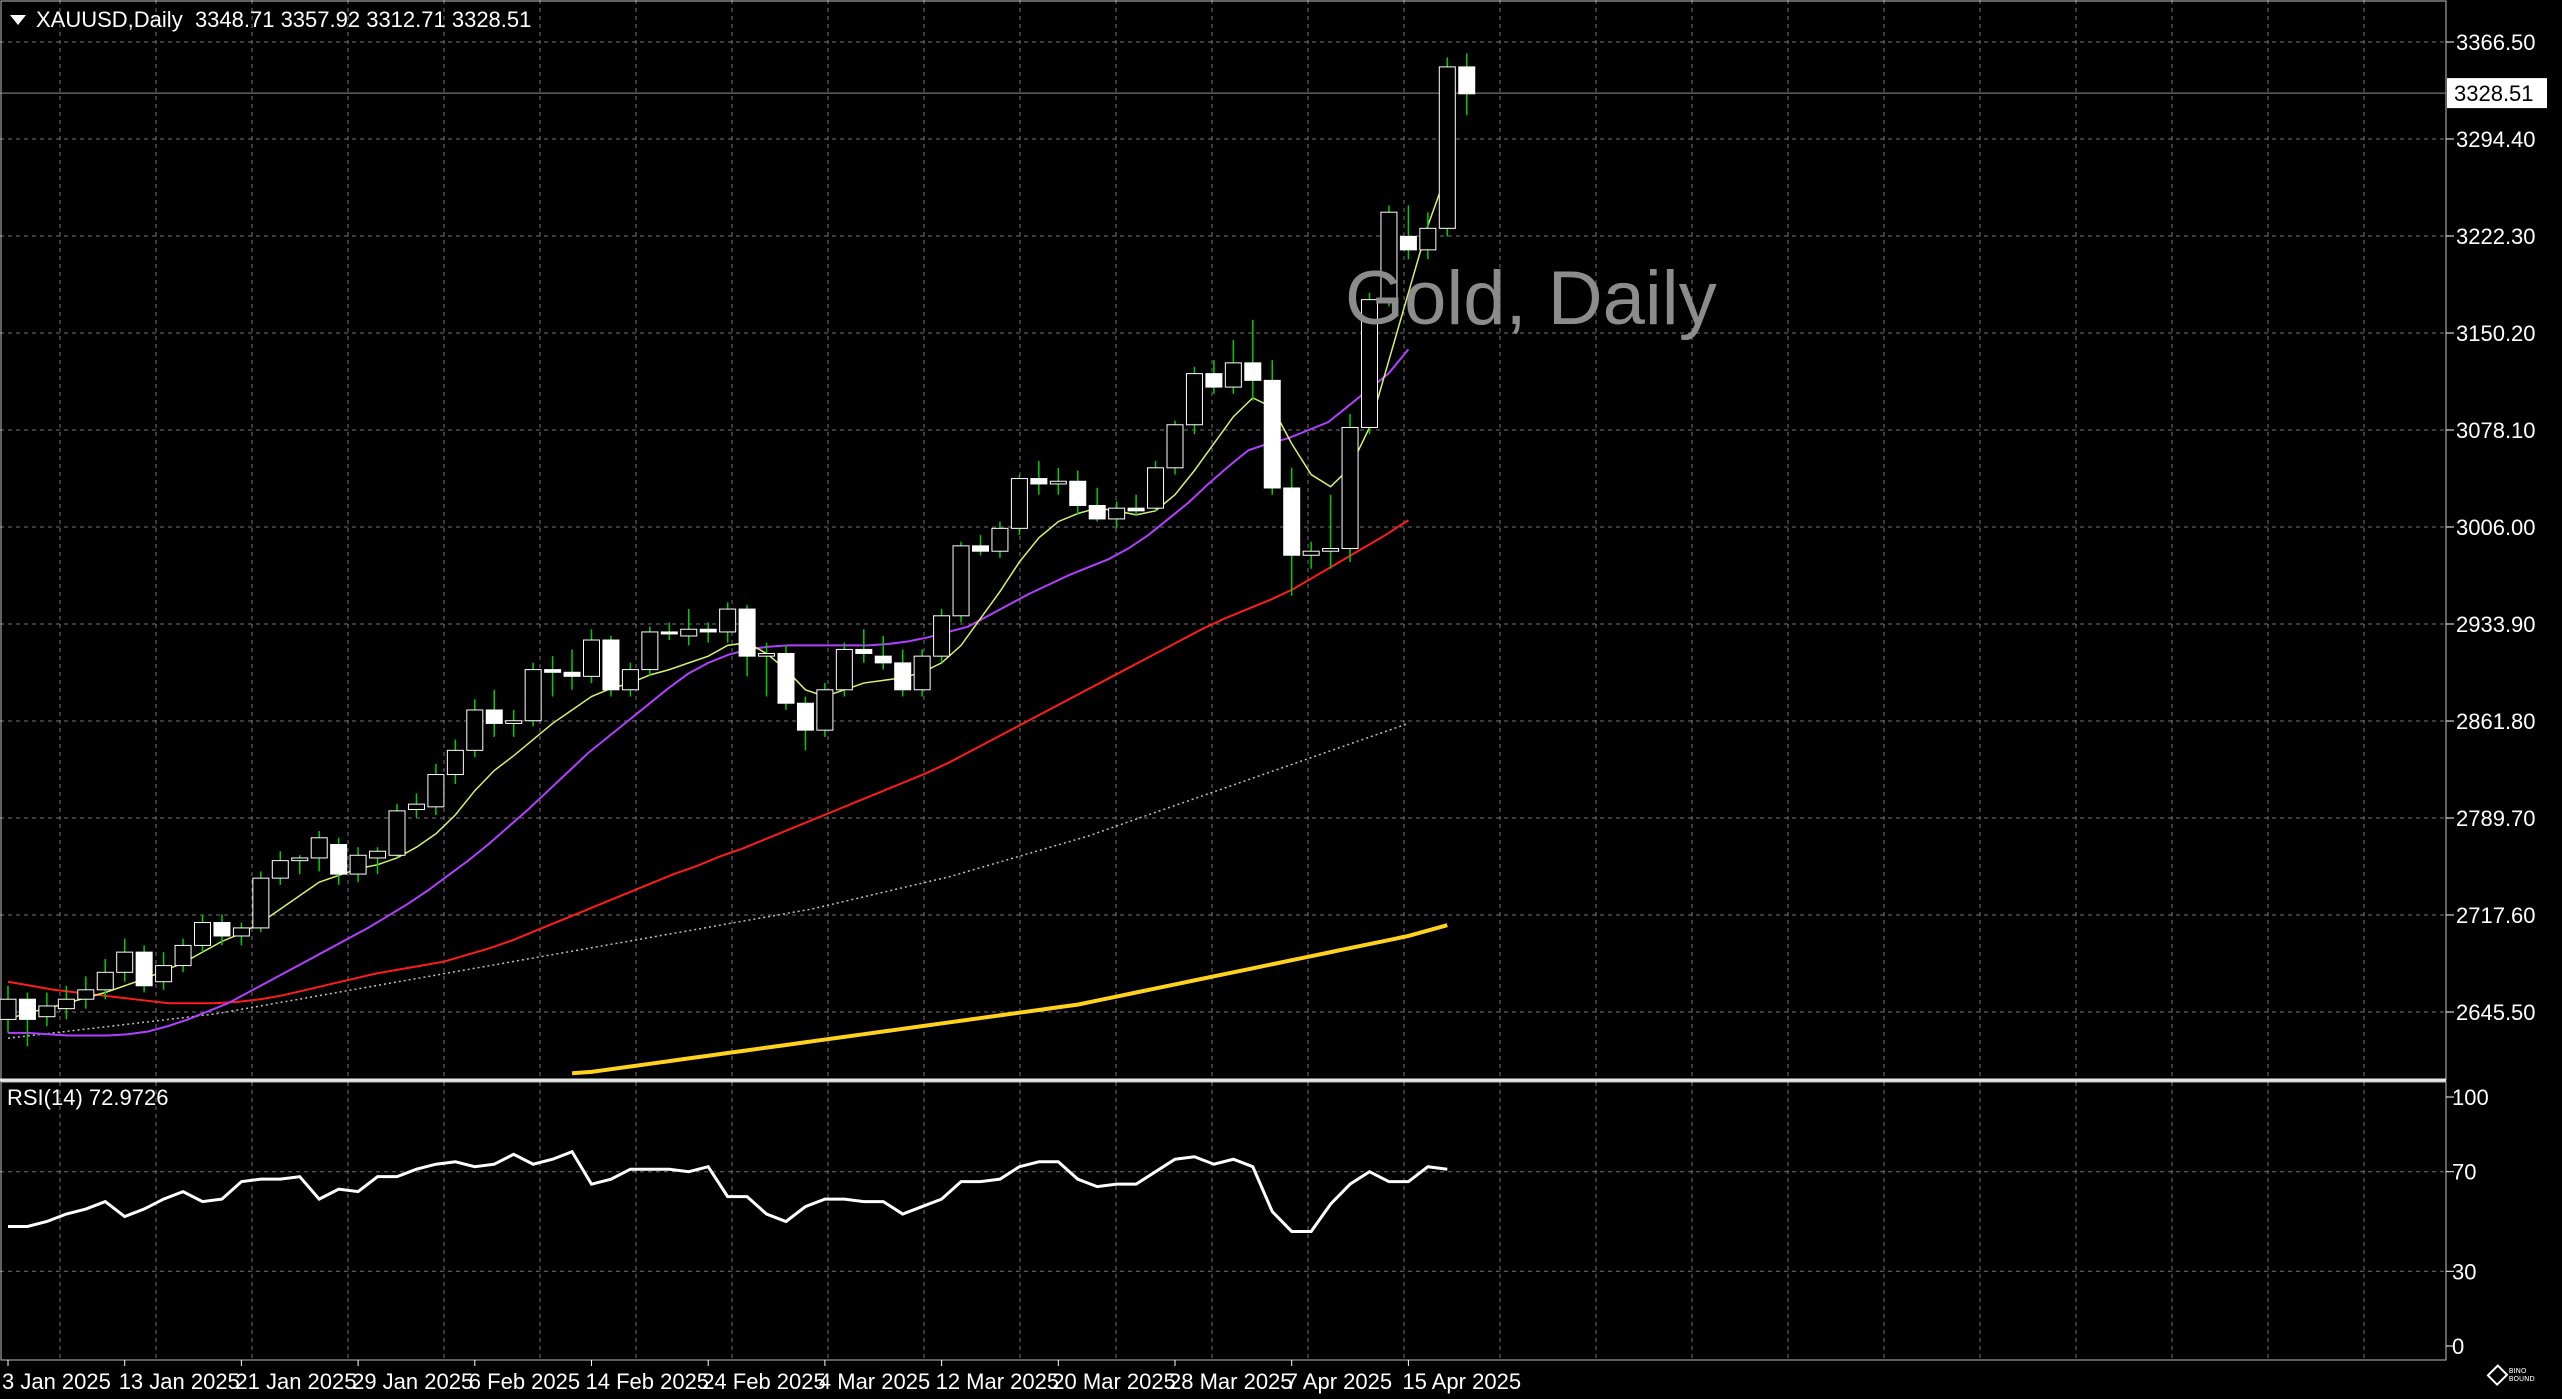 Image resolution: width=2562 pixels, height=1399 pixels. Describe the element at coordinates (728, 1191) in the screenshot. I see `rsi-line` at that location.